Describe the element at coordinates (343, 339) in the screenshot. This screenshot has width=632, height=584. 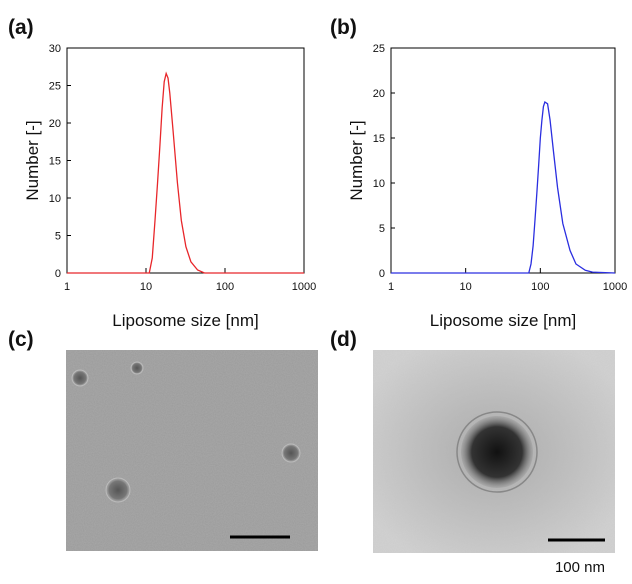
I see `panel-label: (d)` at that location.